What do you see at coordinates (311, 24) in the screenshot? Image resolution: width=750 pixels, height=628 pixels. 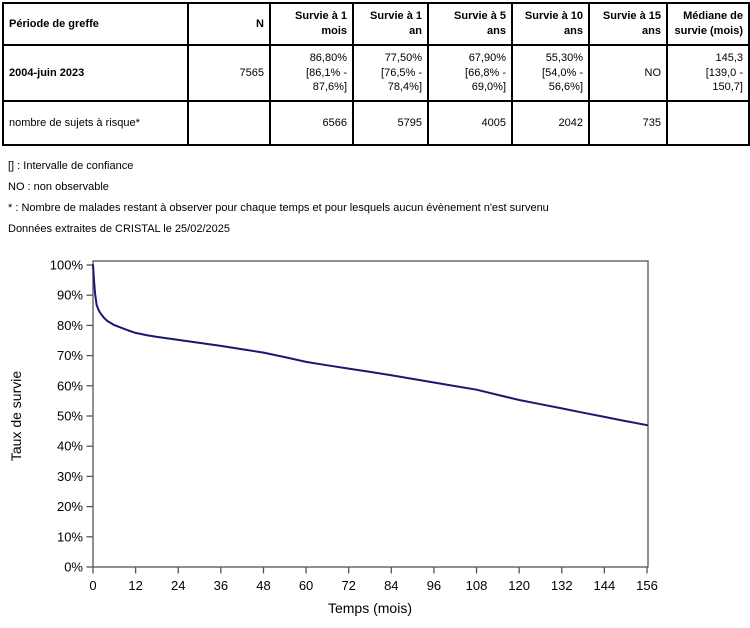 I see `header-cell-survie-1-mois: Survie à 1 mois` at bounding box center [311, 24].